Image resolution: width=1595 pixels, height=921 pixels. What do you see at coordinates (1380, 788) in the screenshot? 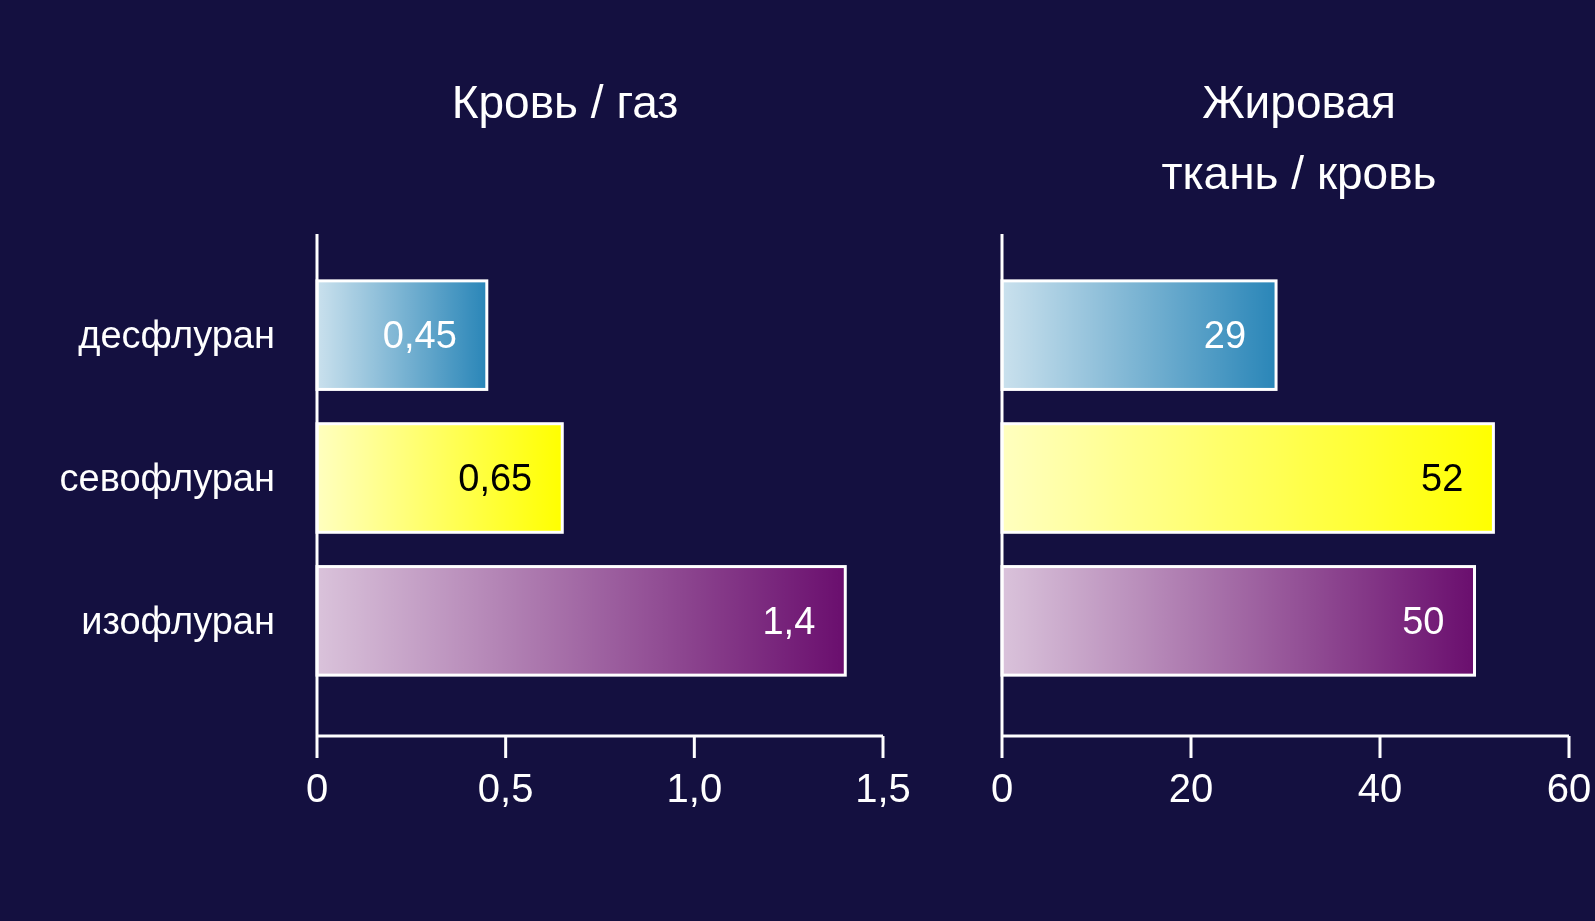
I see `x-tick-label: 40` at bounding box center [1380, 788].